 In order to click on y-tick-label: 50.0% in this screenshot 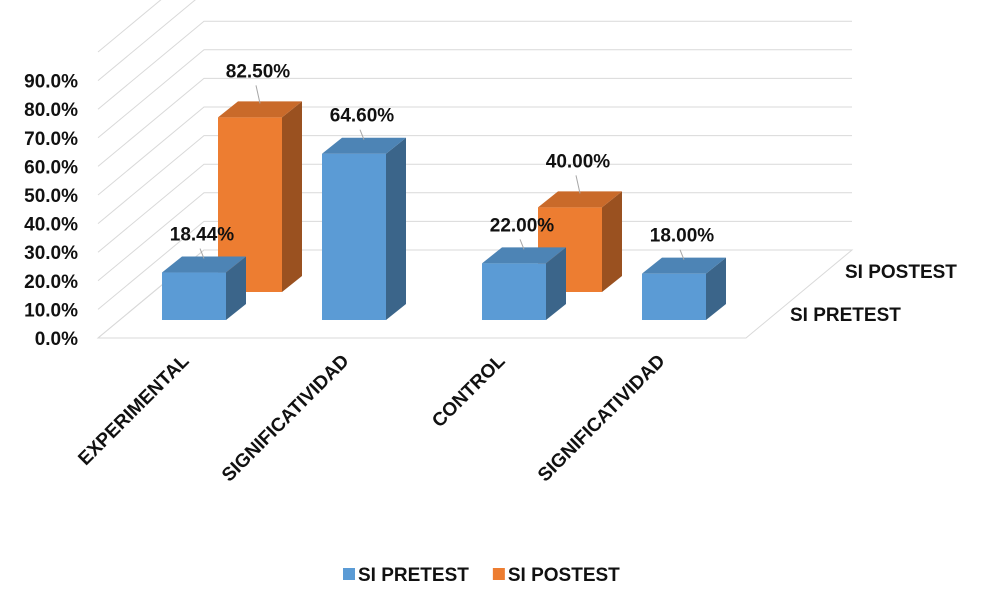, I will do `click(51, 196)`.